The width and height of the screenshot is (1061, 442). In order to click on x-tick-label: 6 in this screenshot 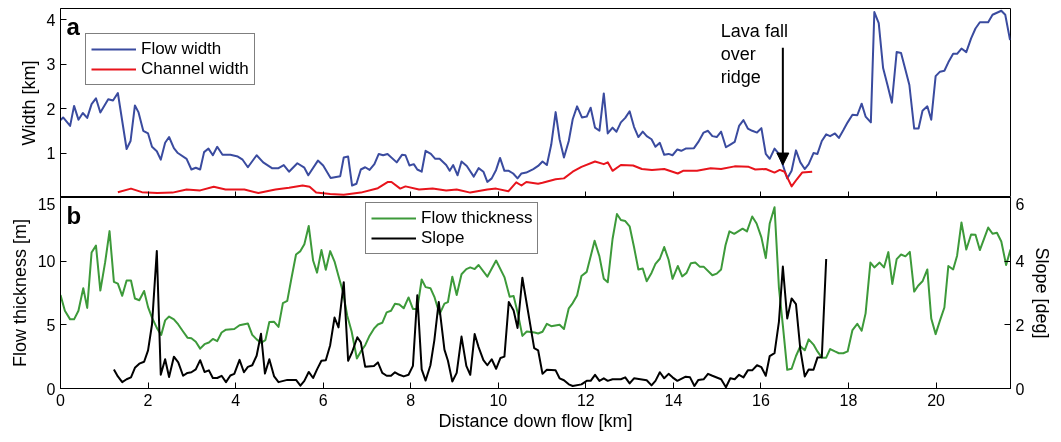, I will do `click(323, 400)`.